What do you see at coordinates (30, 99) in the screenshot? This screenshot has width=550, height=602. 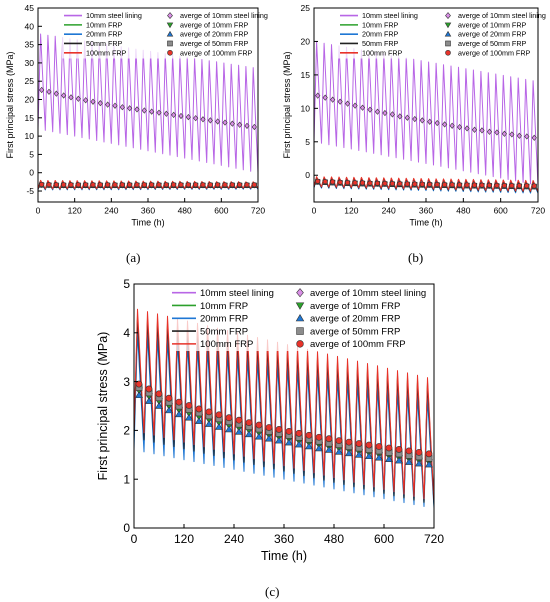 I see `y-tick-label-a-20: 20` at bounding box center [30, 99].